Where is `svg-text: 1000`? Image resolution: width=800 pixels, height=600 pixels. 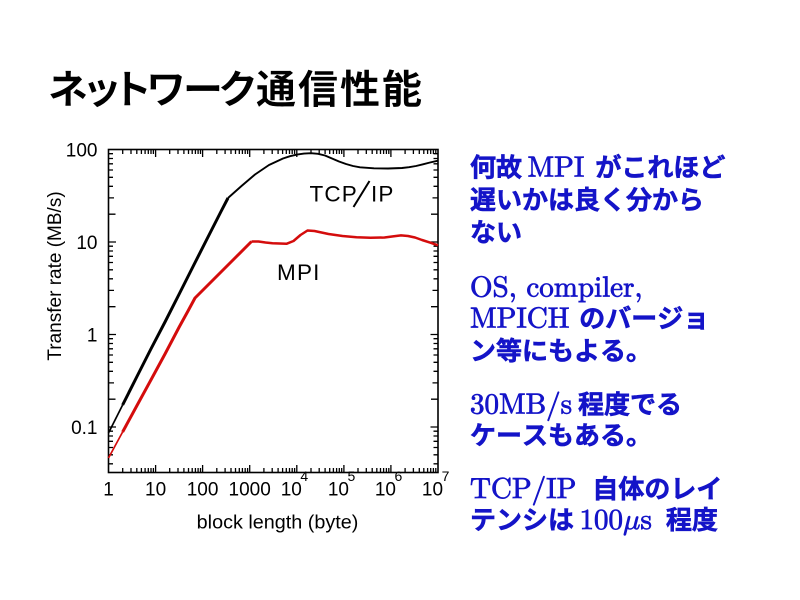
svg-text: 1000 is located at coordinates (250, 490).